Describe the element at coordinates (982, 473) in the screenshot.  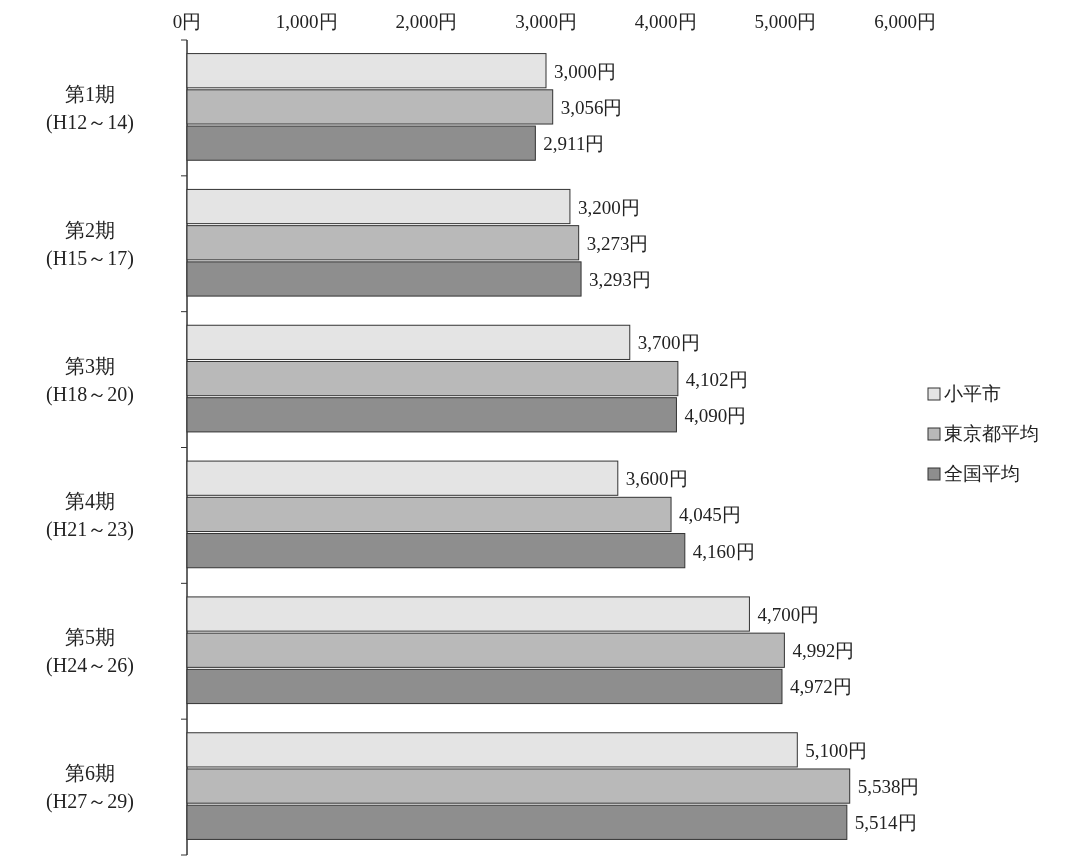
I see `legend-label: 全国平均` at that location.